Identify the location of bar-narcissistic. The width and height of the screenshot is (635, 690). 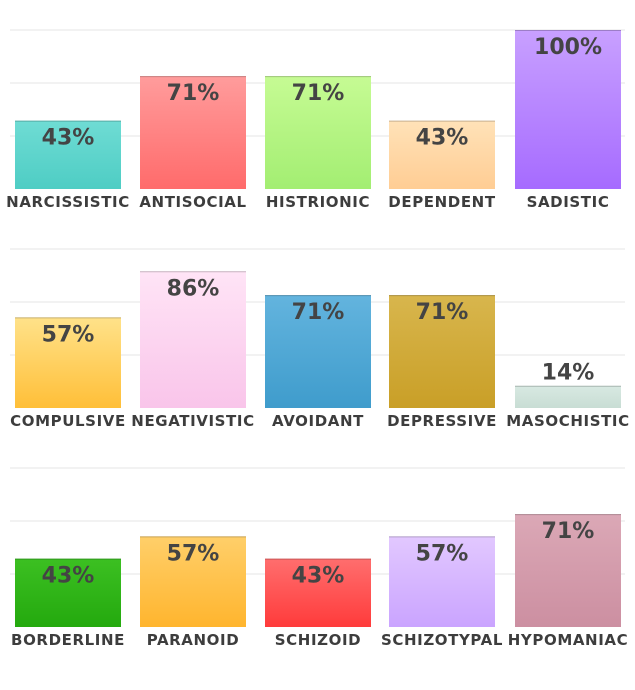
(68, 154).